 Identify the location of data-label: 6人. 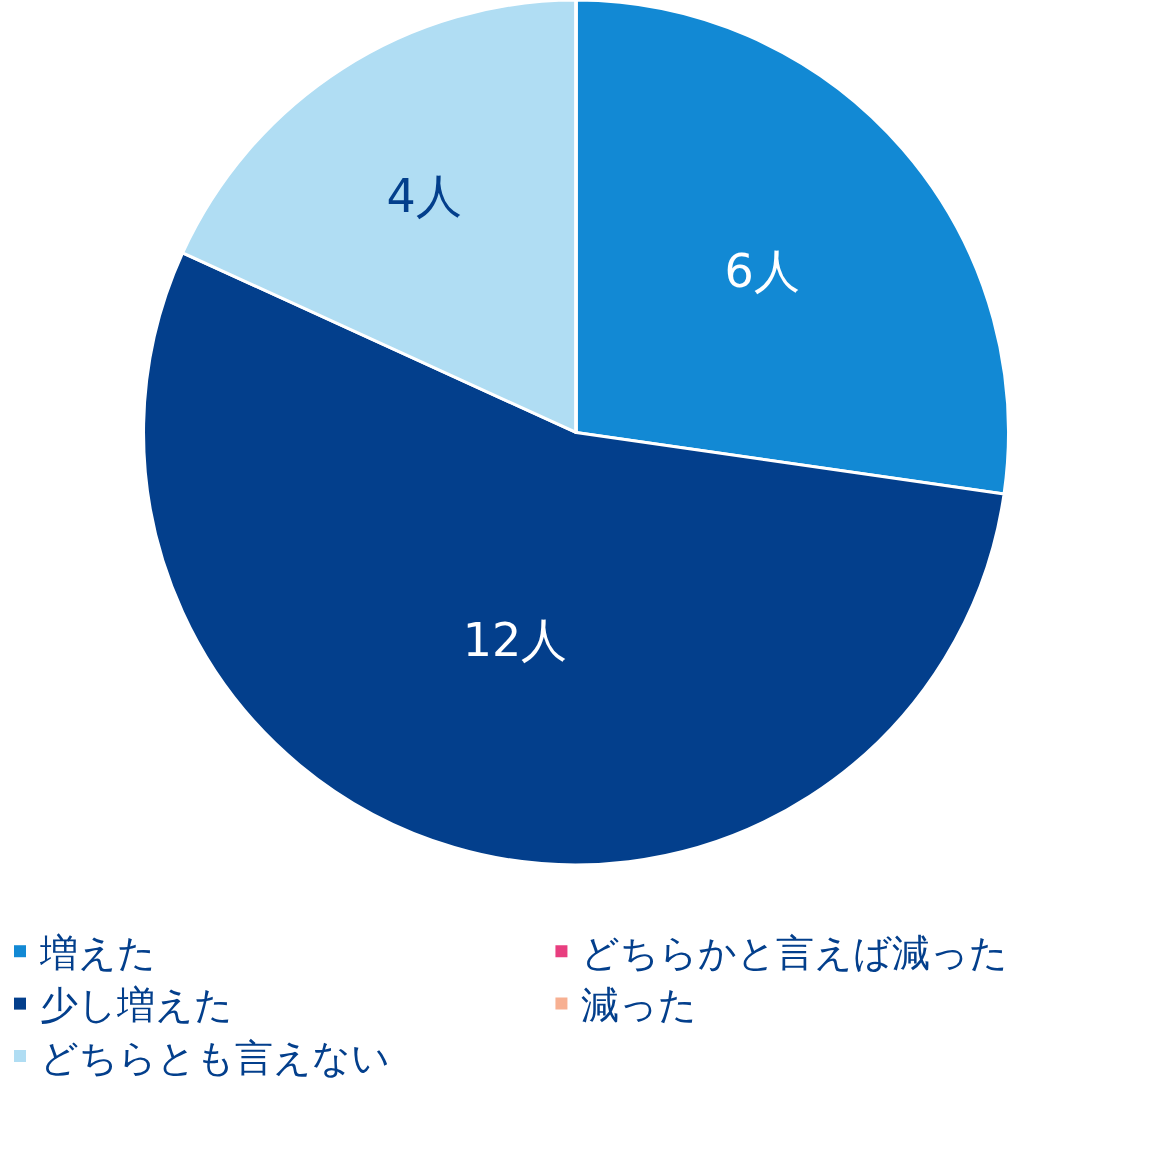
(762, 271).